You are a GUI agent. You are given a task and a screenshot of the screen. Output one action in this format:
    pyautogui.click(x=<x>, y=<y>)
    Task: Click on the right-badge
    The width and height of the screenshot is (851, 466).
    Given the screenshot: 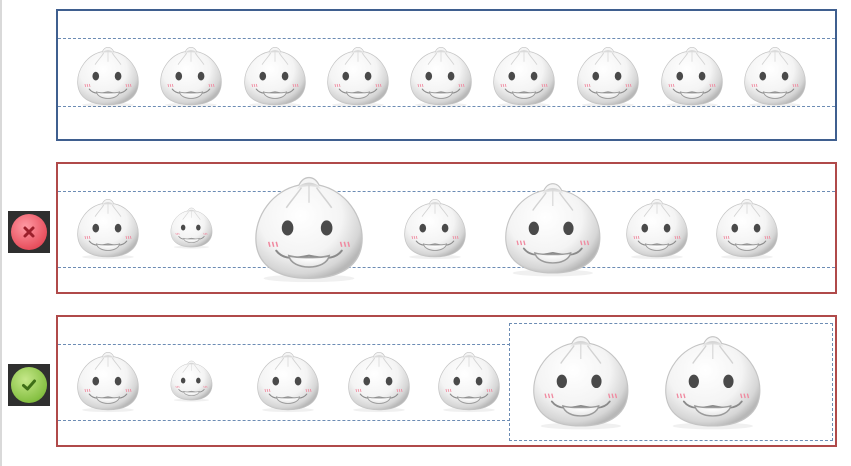 What is the action you would take?
    pyautogui.click(x=29, y=385)
    